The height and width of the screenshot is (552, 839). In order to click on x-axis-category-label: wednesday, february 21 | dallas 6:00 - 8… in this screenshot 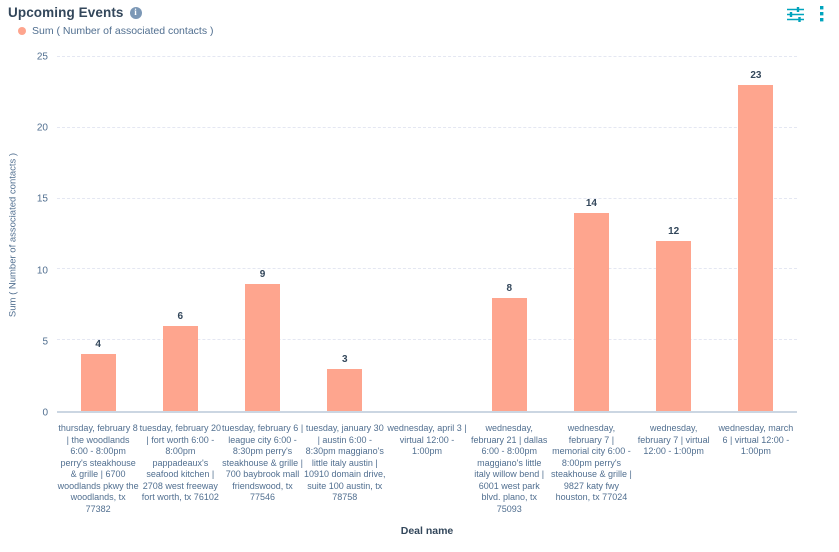, I will do `click(509, 468)`.